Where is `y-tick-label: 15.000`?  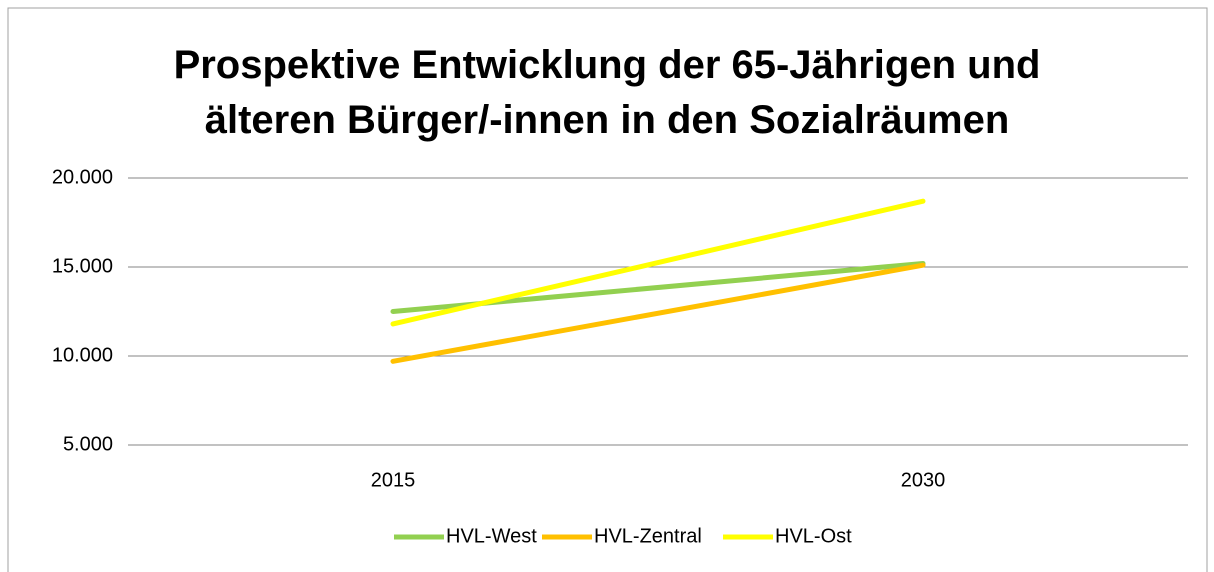
y-tick-label: 15.000 is located at coordinates (82, 266).